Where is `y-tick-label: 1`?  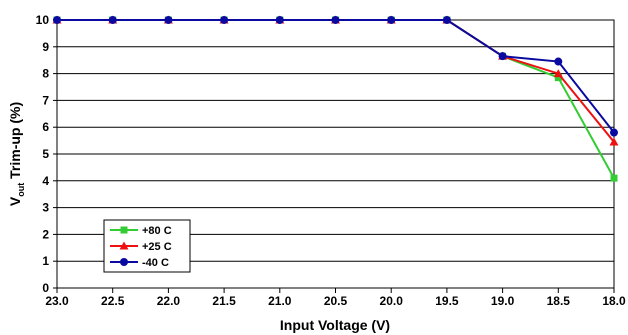 y-tick-label: 1 is located at coordinates (45, 261).